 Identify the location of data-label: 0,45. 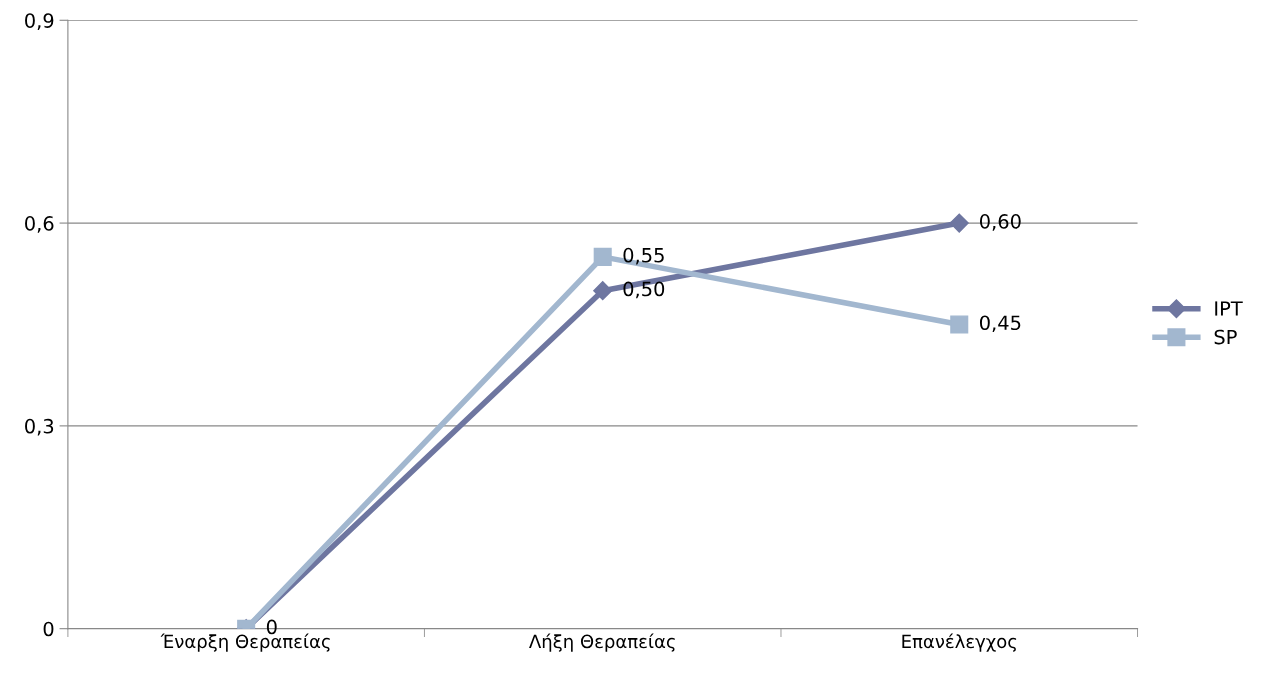
(1000, 324).